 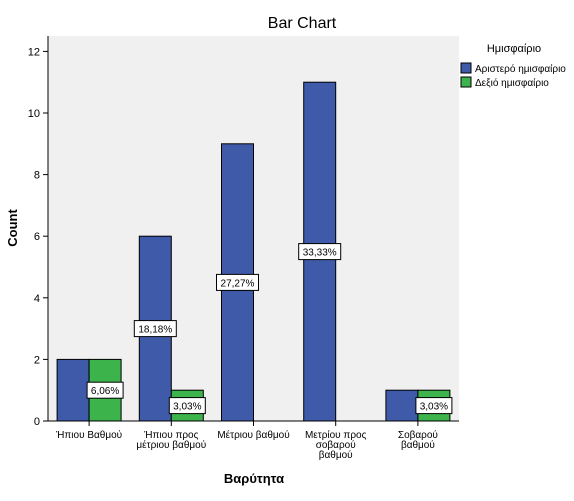 What do you see at coordinates (73, 390) in the screenshot?
I see `bar-series0-cat0` at bounding box center [73, 390].